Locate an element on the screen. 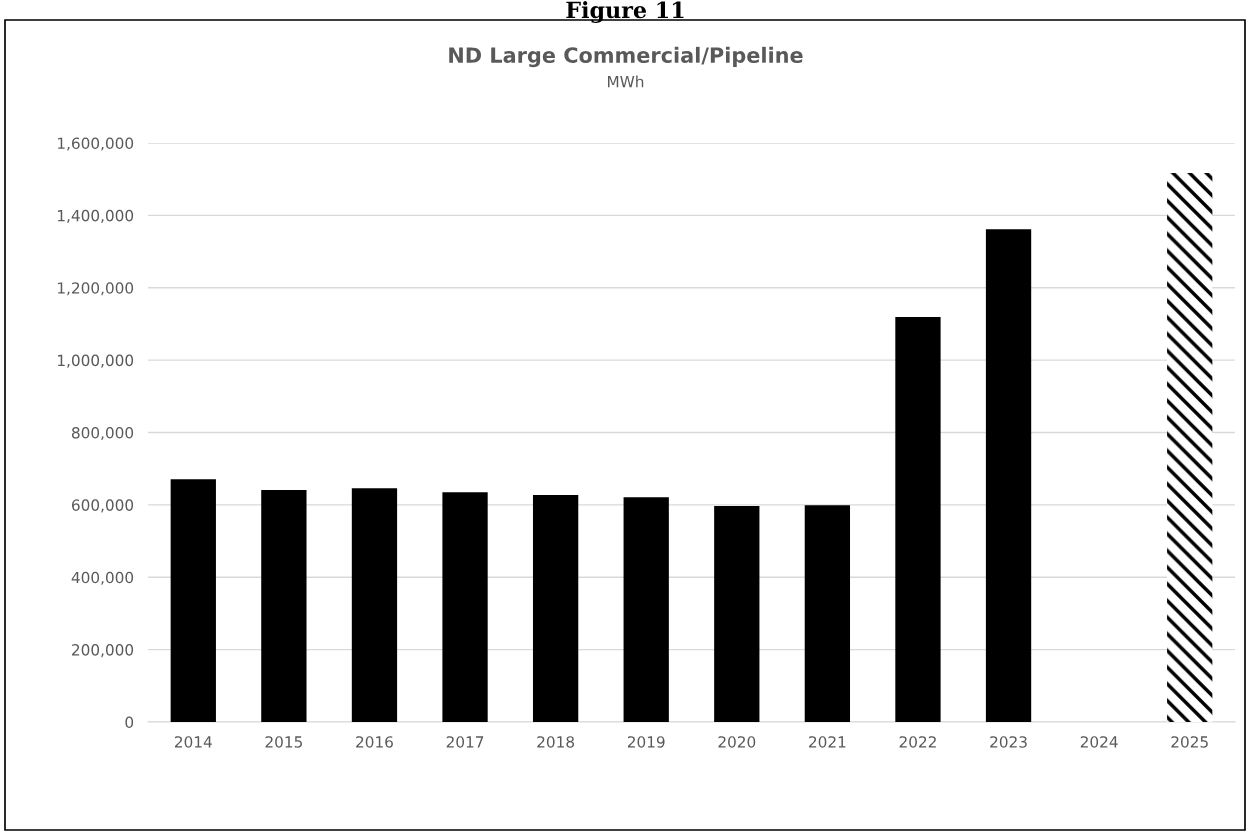 The height and width of the screenshot is (834, 1251). x-tick-label: 2020 is located at coordinates (737, 742).